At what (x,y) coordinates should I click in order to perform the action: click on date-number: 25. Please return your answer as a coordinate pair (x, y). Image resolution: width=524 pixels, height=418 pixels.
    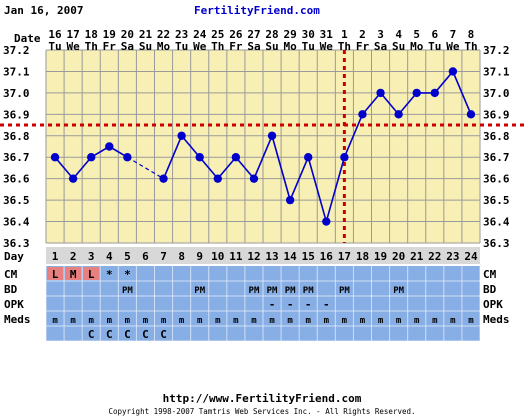
    Looking at the image, I should click on (217, 34).